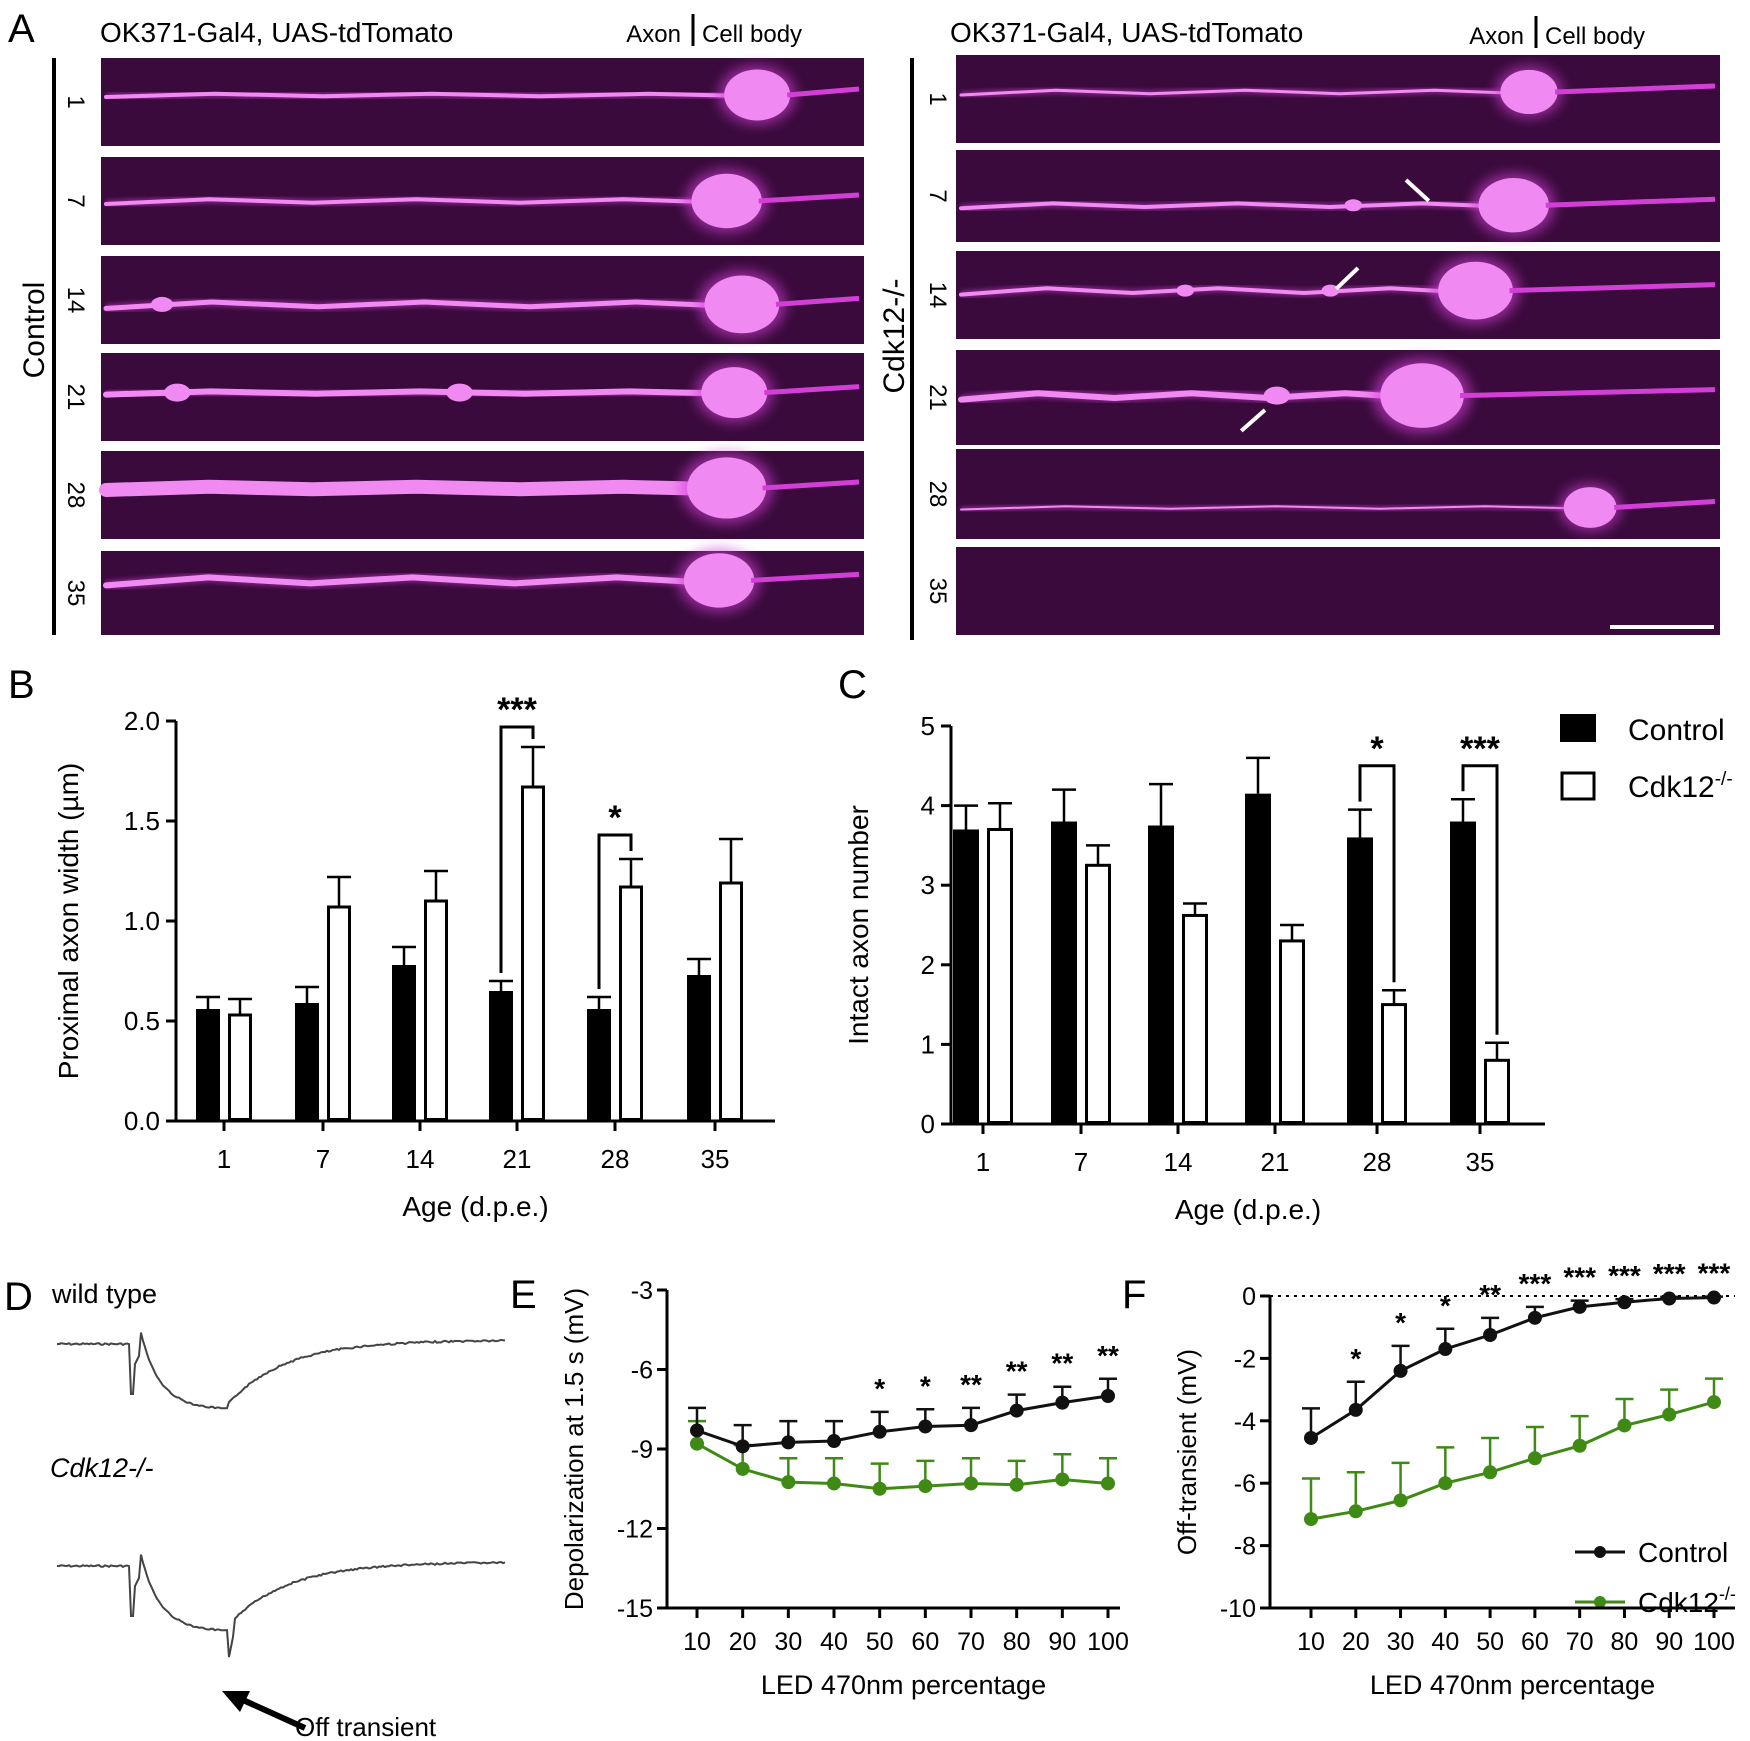 The height and width of the screenshot is (1741, 1750). Describe the element at coordinates (1017, 1642) in the screenshot. I see `x-tick-label: 80` at that location.